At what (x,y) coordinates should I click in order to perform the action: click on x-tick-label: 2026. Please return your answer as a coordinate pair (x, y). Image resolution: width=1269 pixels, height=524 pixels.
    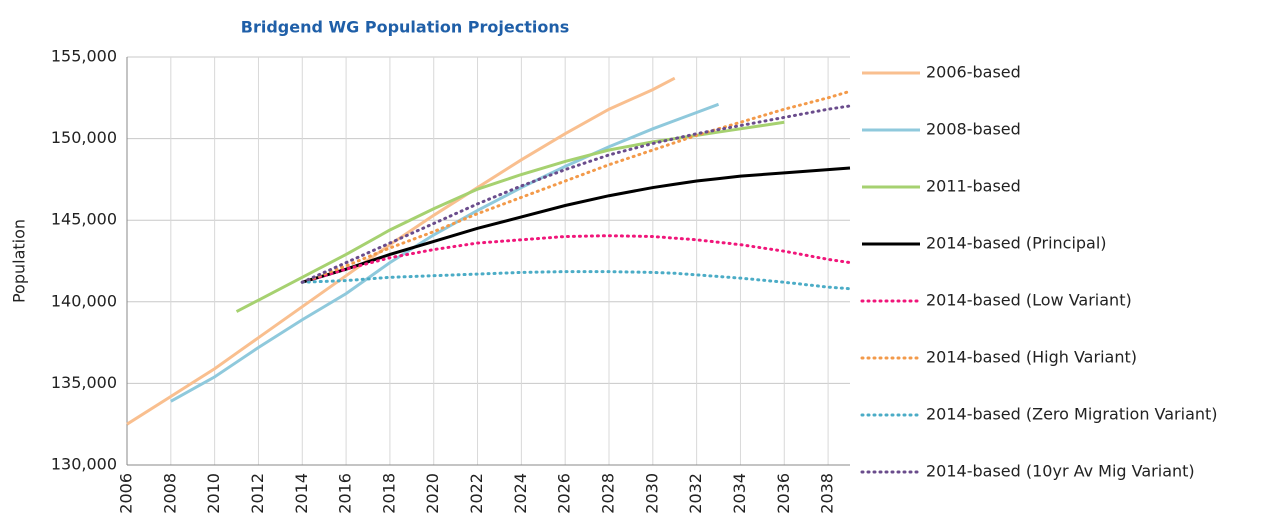
    Looking at the image, I should click on (564, 493).